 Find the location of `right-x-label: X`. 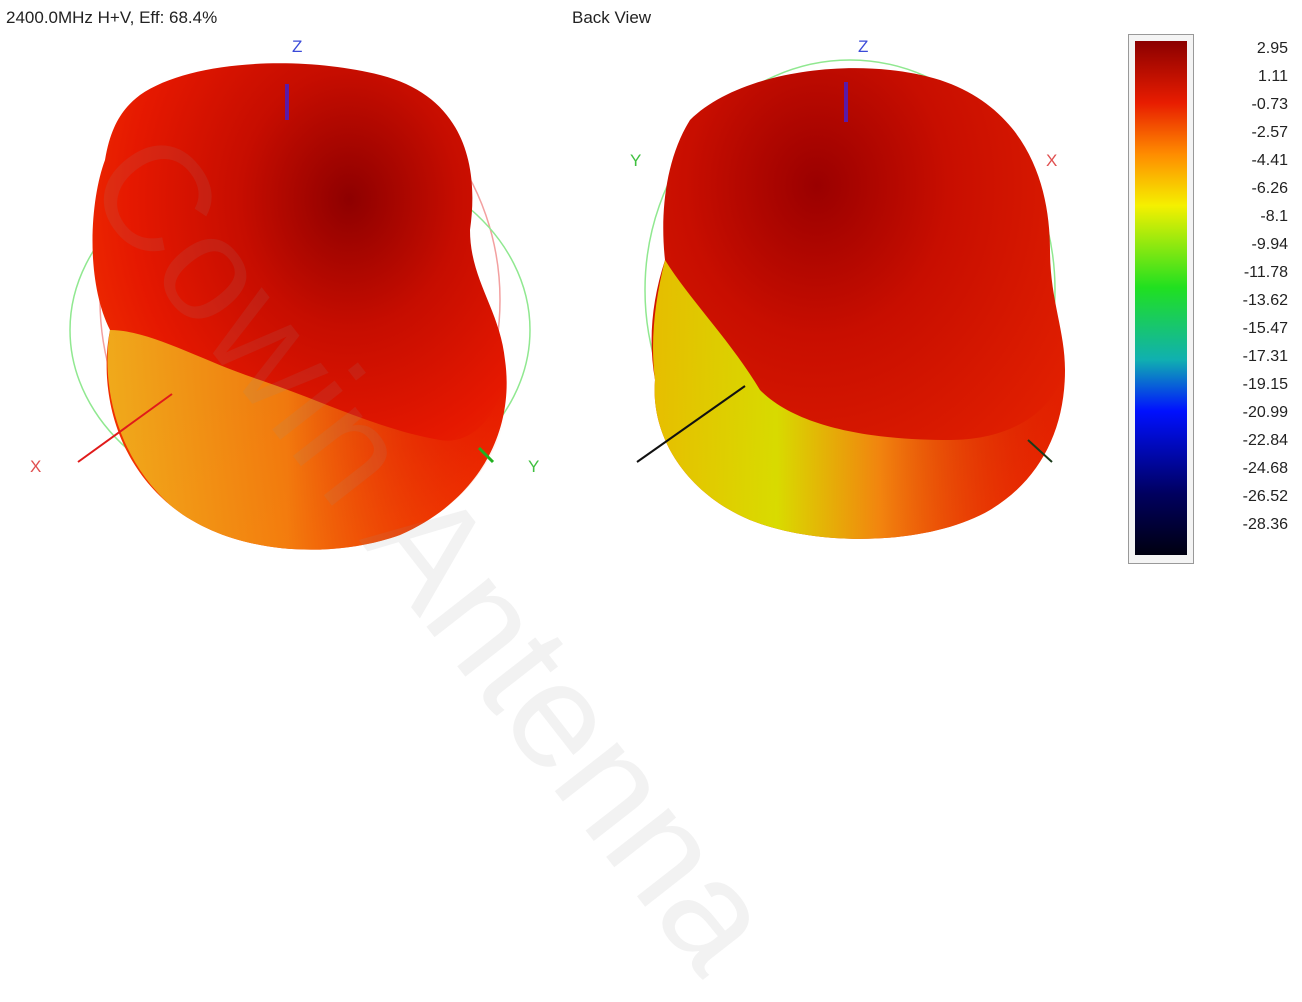

right-x-label: X is located at coordinates (1051, 160).